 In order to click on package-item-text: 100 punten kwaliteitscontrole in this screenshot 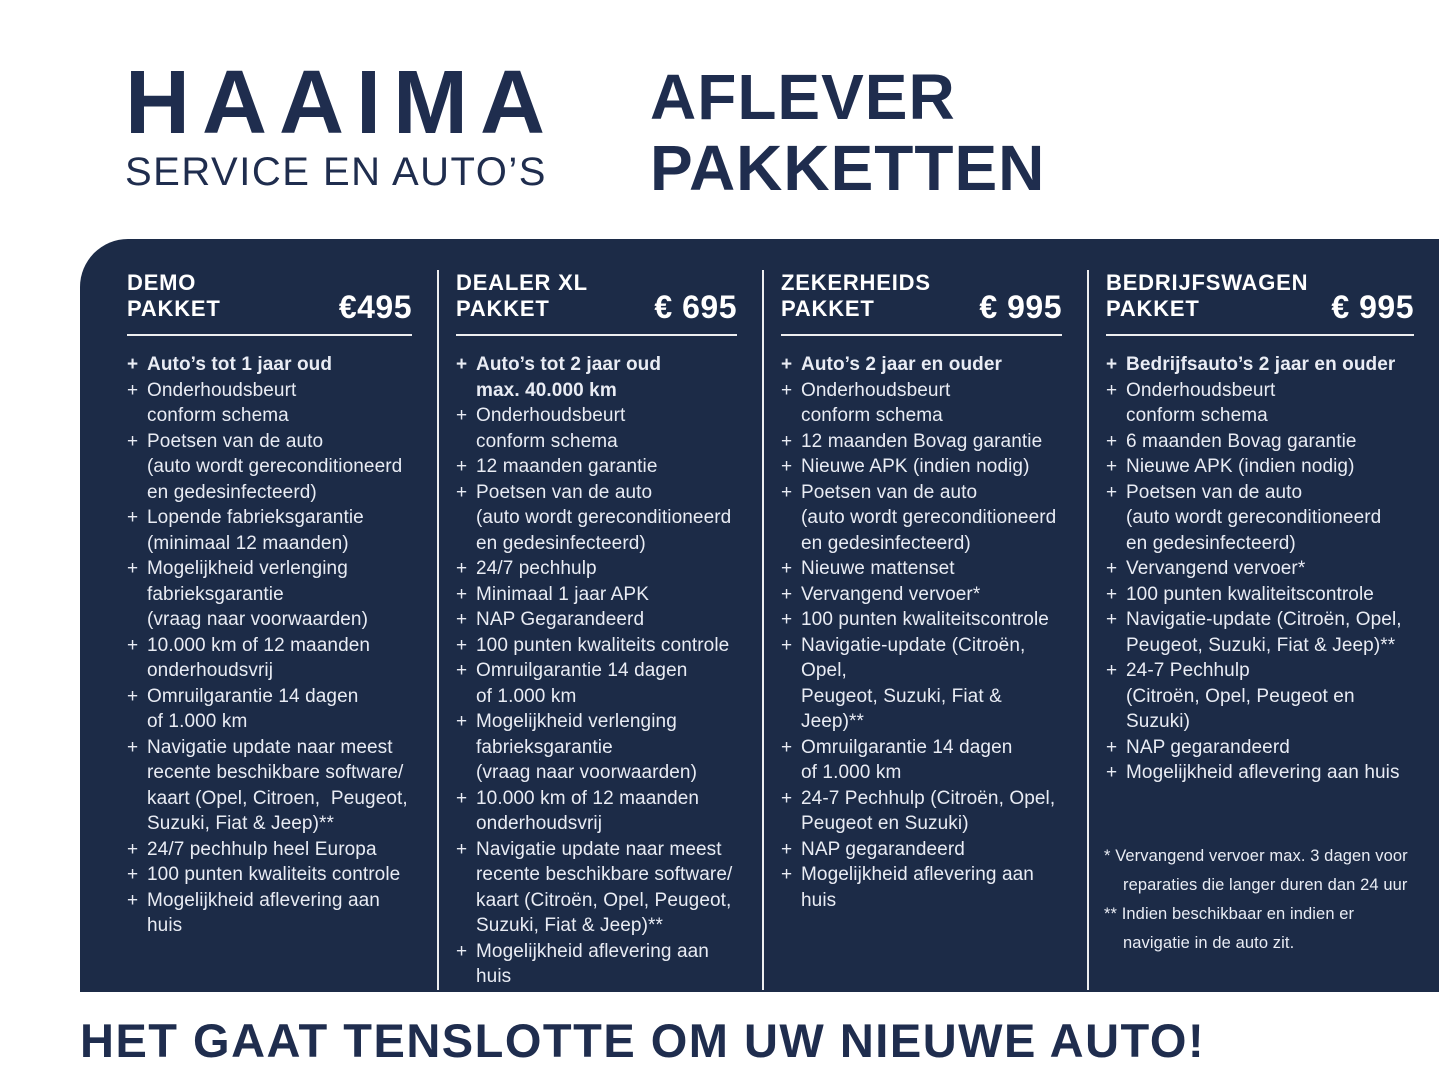, I will do `click(1250, 594)`.